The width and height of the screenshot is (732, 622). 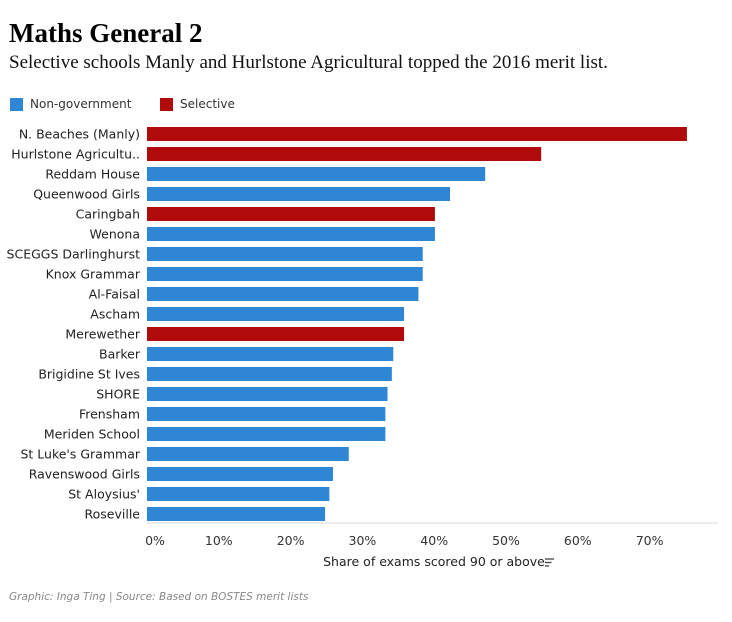 What do you see at coordinates (115, 234) in the screenshot?
I see `category-label: Wenona` at bounding box center [115, 234].